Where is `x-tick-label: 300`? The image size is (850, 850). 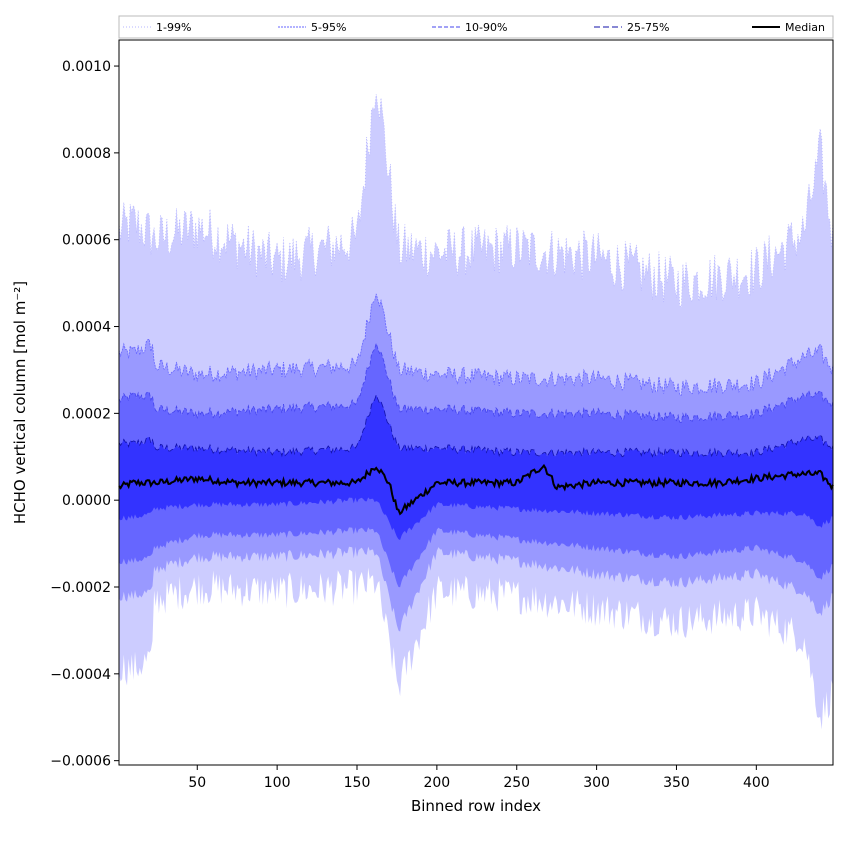 x-tick-label: 300 is located at coordinates (596, 783).